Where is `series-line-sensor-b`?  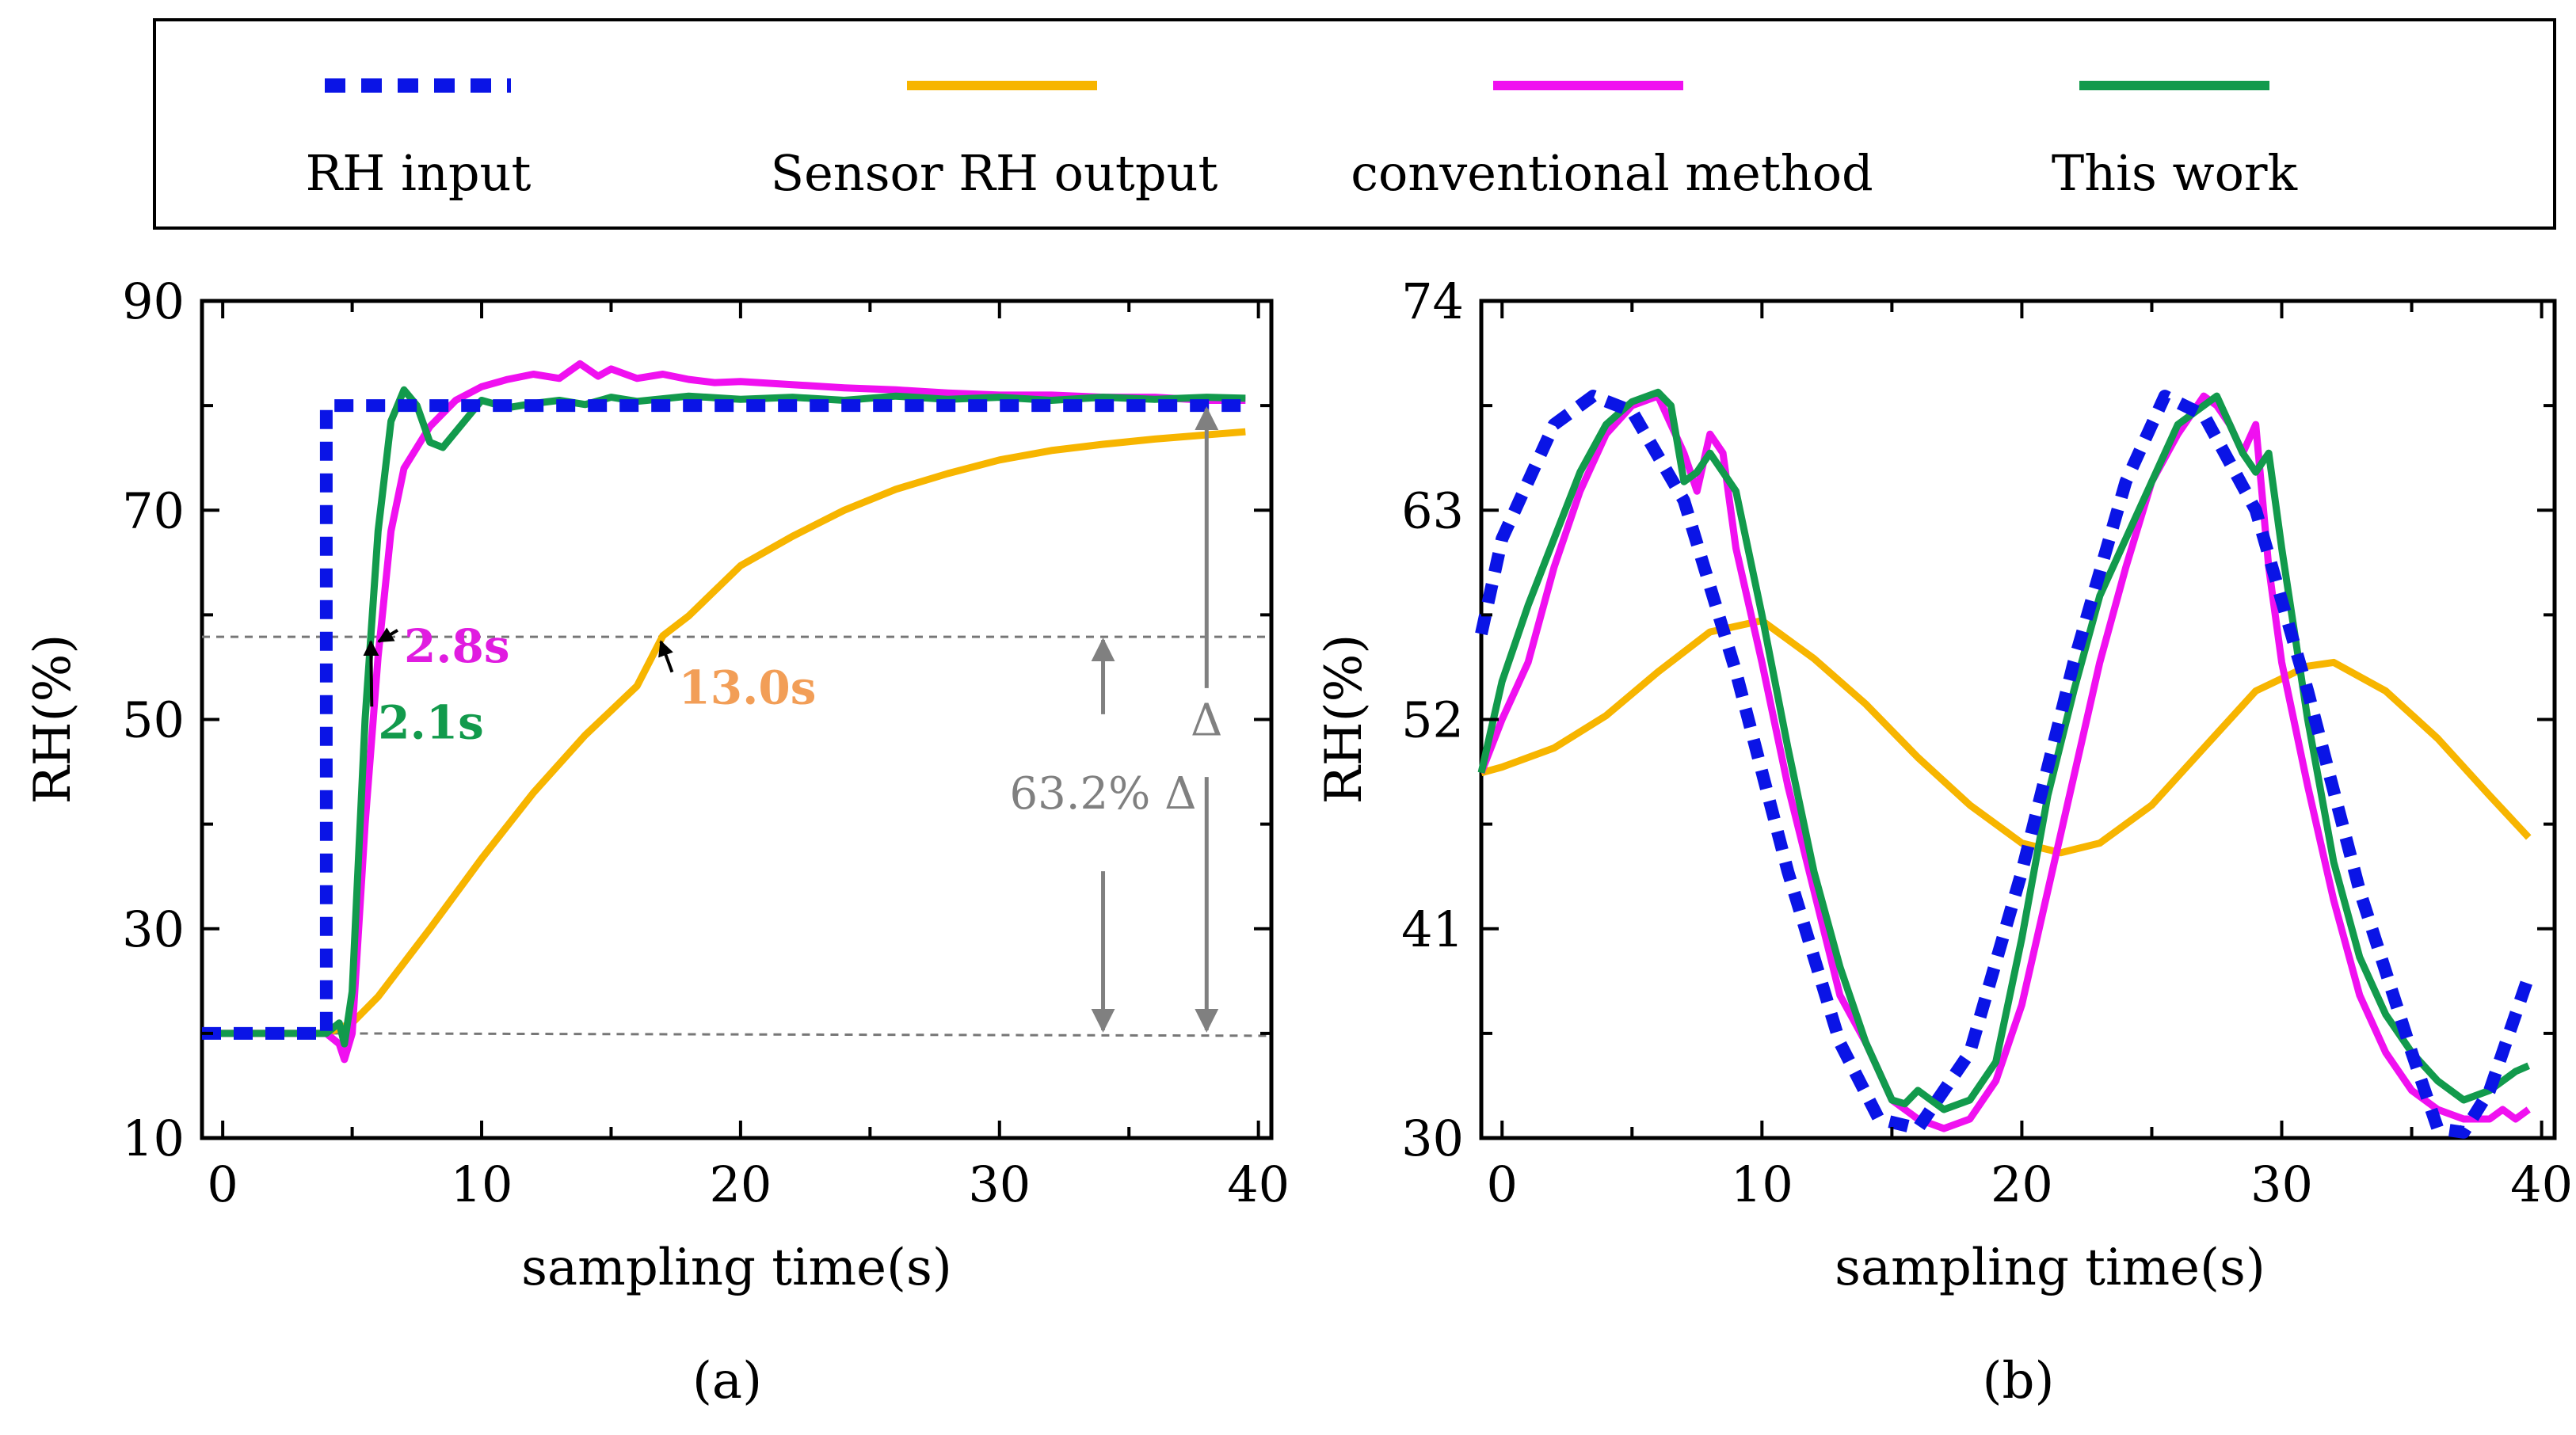
series-line-sensor-b is located at coordinates (2006, 737).